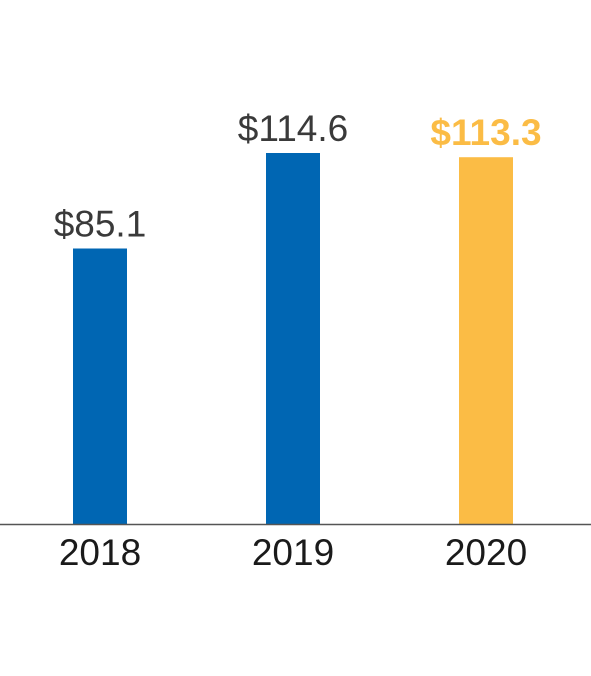  Describe the element at coordinates (100, 552) in the screenshot. I see `x-tick-label-2018: 2018` at that location.